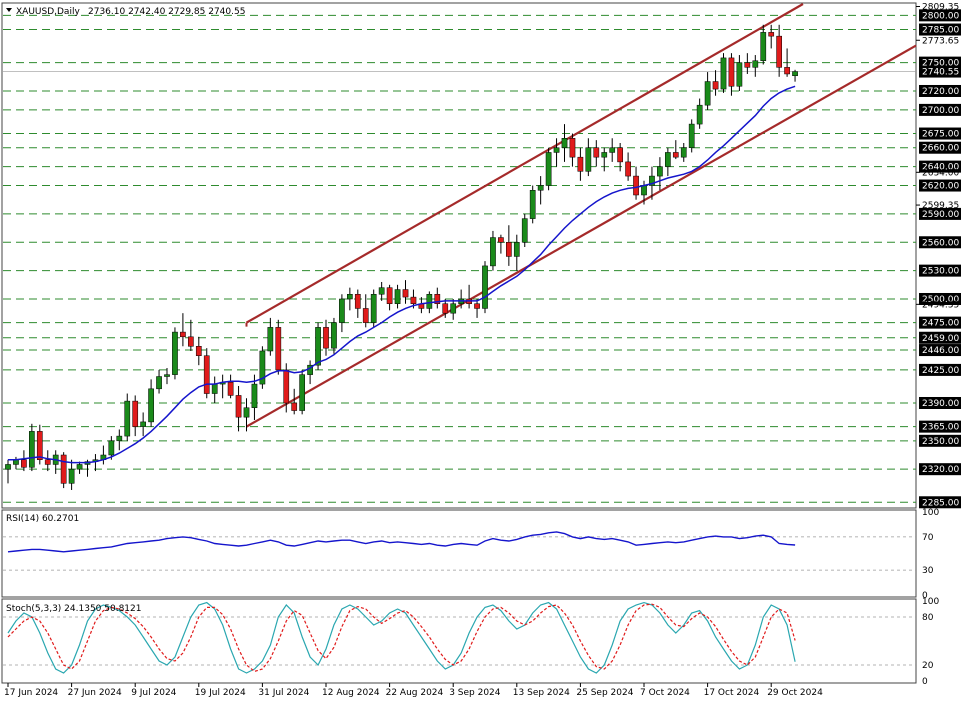  I want to click on level-price-label: 2530.00, so click(940, 272).